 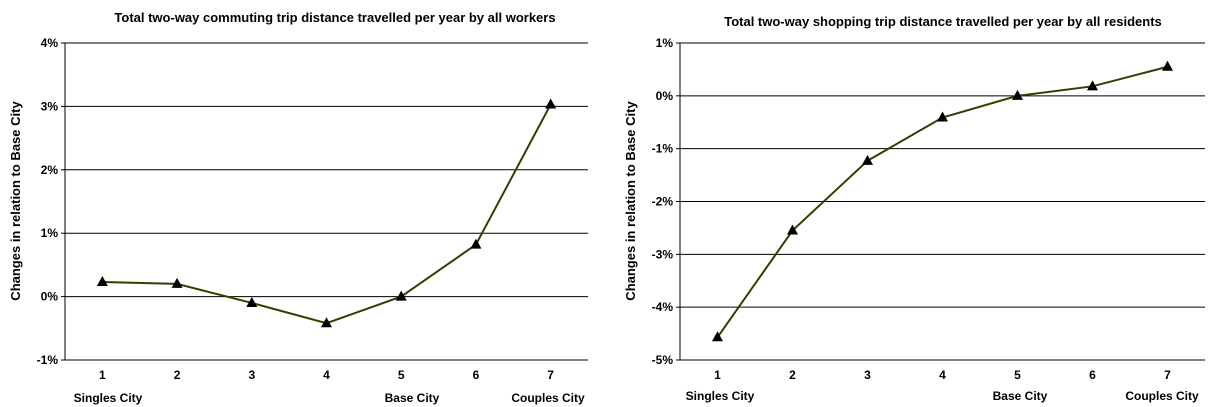 I want to click on shopping-x-tick-label: 2, so click(x=792, y=375).